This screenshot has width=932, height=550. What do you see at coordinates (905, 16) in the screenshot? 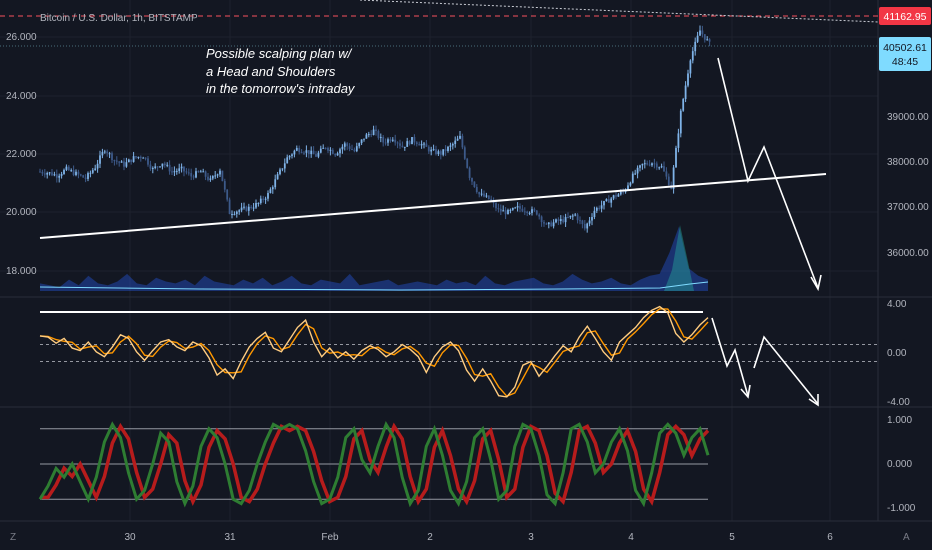
I see `high-price-badge: 41162.95` at bounding box center [905, 16].